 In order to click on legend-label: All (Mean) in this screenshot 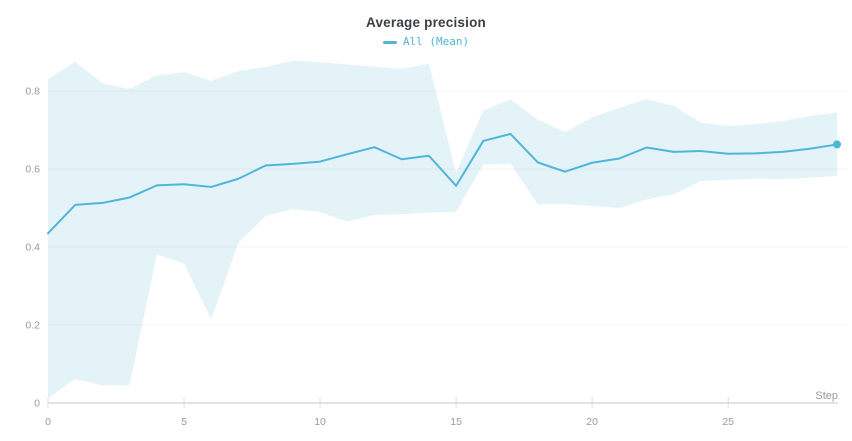, I will do `click(436, 41)`.